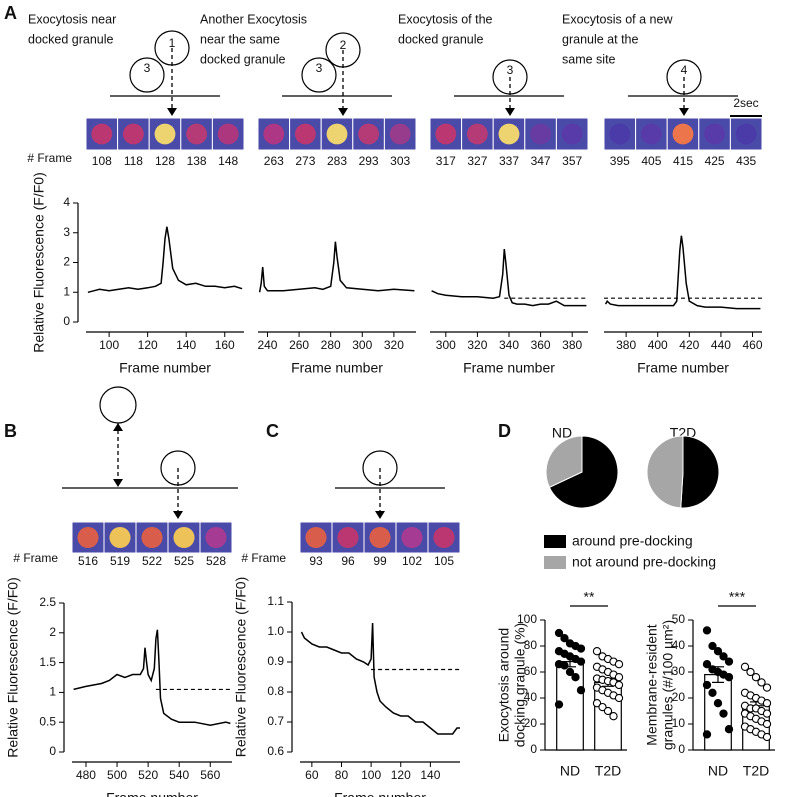  I want to click on panel-label: C, so click(272, 431).